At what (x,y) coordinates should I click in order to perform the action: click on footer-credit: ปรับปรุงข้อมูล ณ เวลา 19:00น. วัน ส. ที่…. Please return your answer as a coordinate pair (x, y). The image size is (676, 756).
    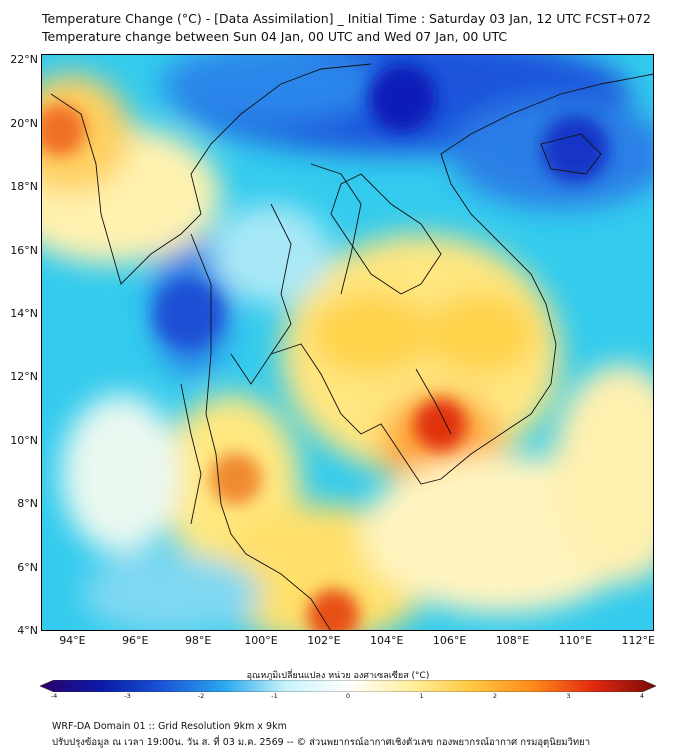
    Looking at the image, I should click on (321, 742).